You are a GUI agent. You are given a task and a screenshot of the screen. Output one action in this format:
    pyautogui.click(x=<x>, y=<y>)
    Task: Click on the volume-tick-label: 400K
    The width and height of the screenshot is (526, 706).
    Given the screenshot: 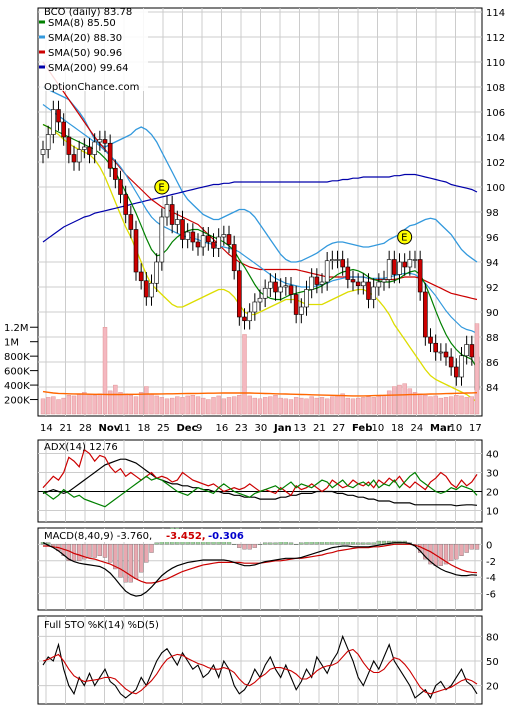 What is the action you would take?
    pyautogui.click(x=17, y=386)
    